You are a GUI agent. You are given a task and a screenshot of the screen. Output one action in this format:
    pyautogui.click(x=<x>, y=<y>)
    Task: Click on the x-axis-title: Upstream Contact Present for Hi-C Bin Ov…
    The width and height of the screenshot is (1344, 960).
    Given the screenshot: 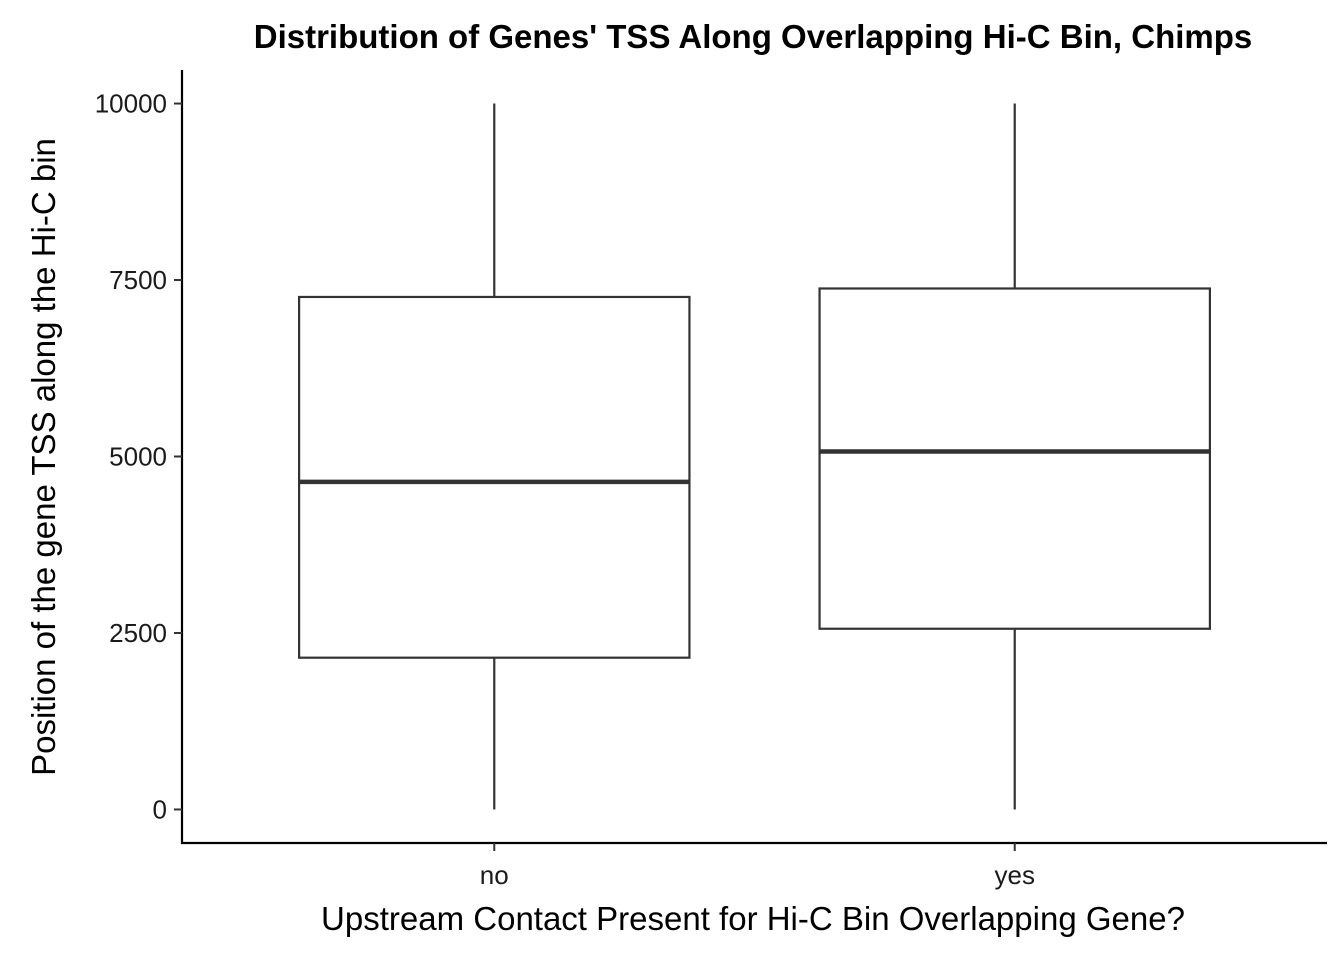 What is the action you would take?
    pyautogui.click(x=753, y=918)
    